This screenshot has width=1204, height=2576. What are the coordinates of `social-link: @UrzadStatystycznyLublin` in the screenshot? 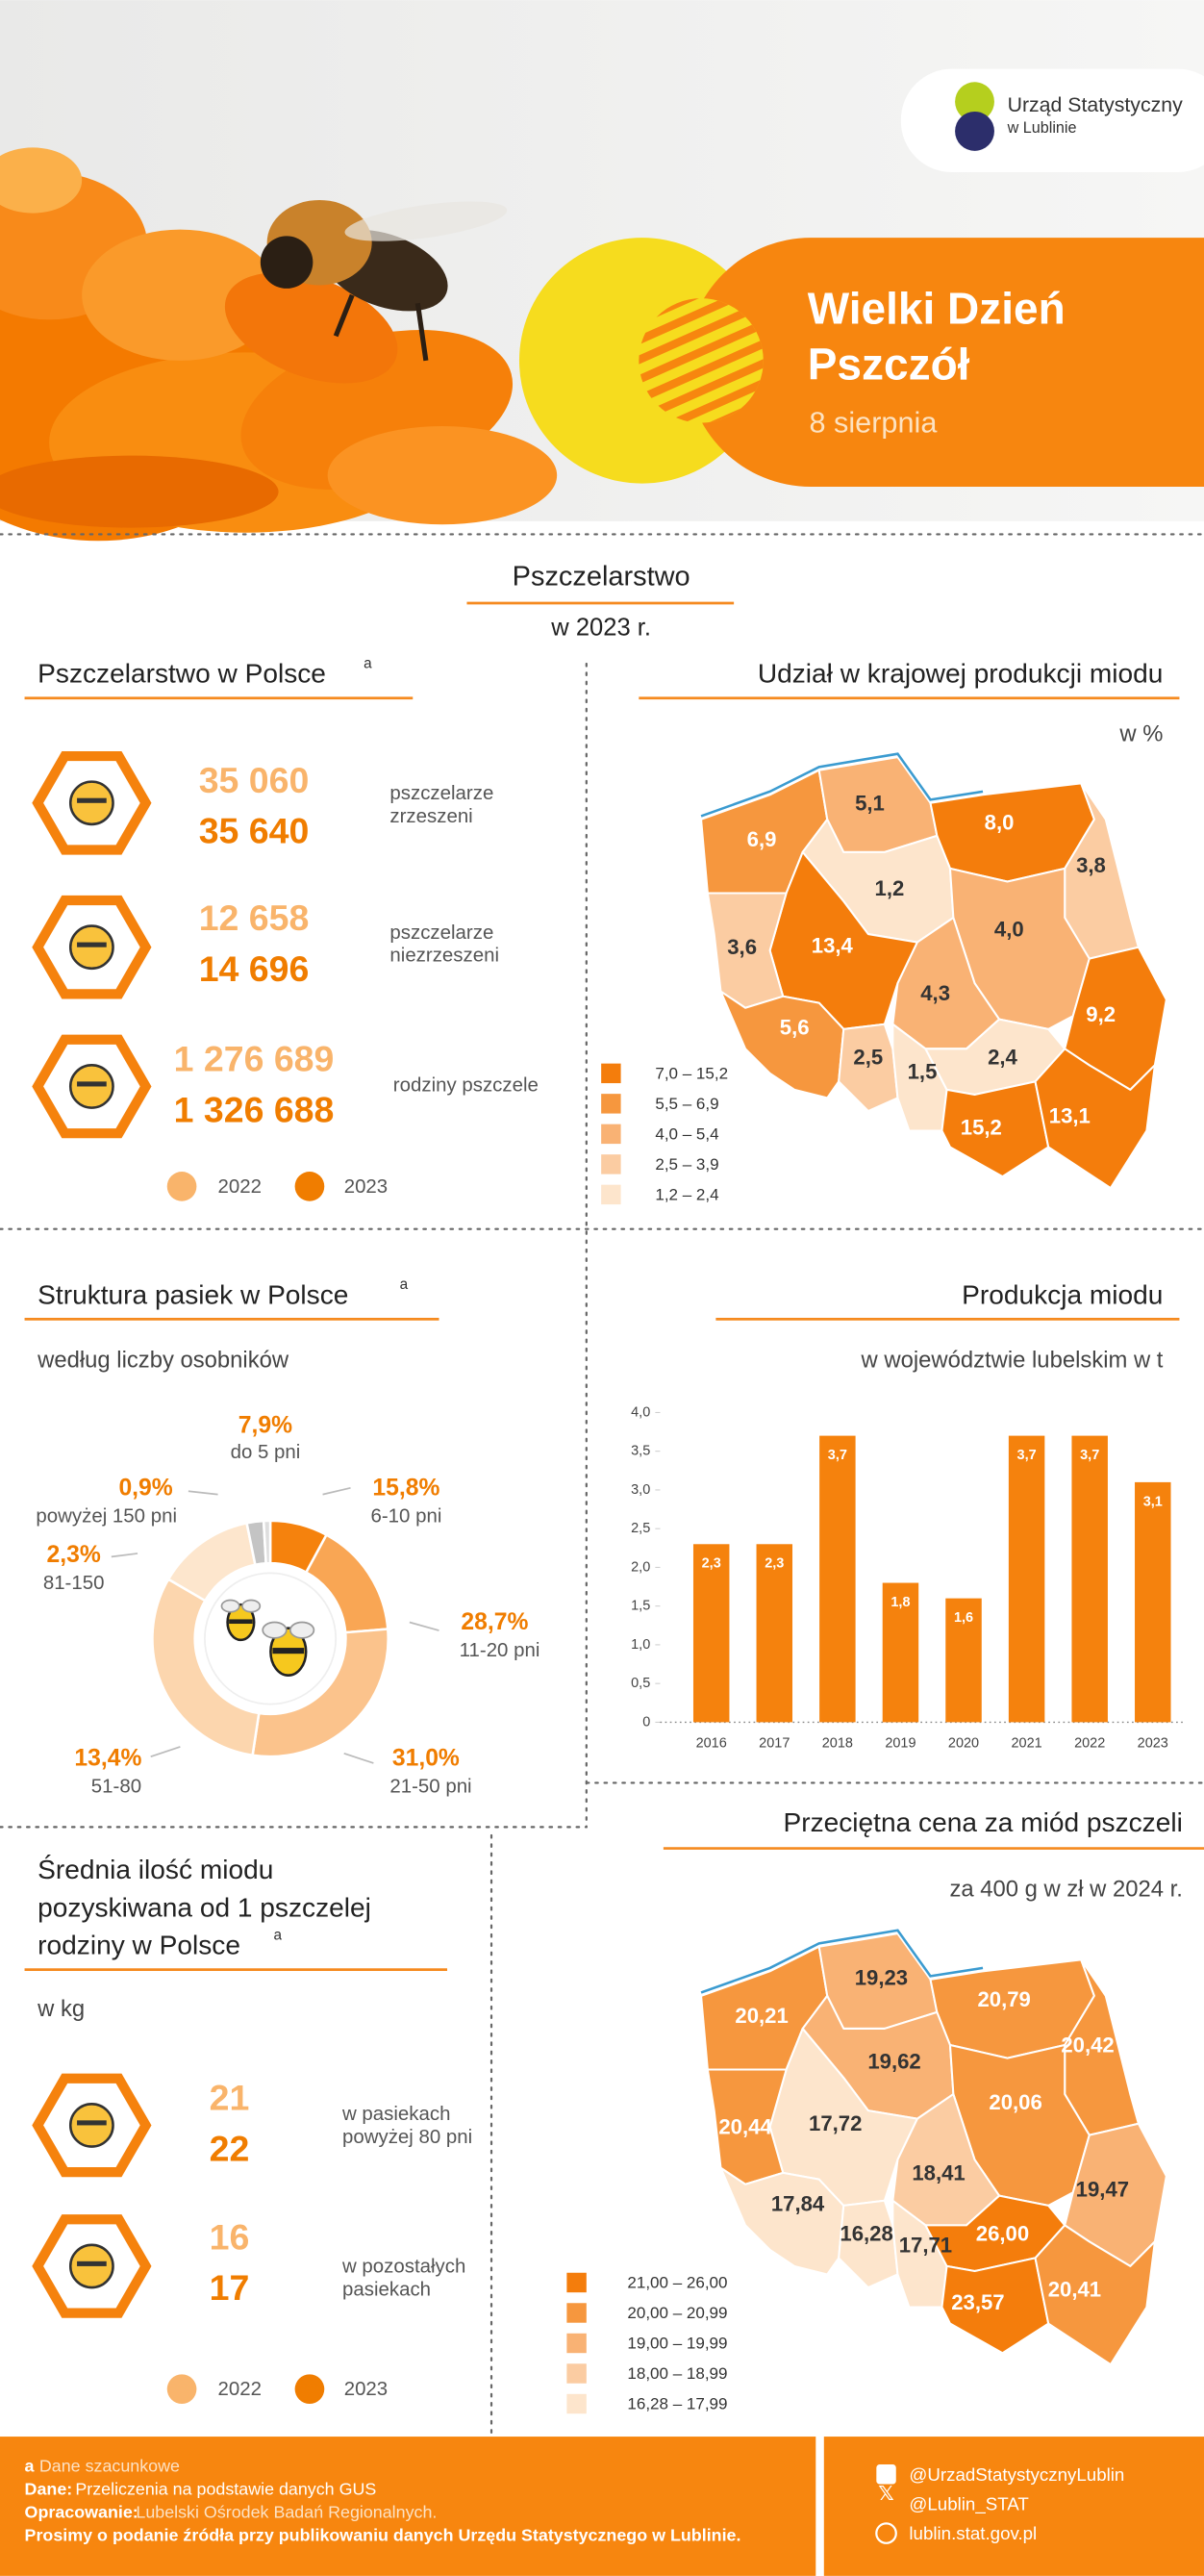 It's located at (1016, 2474).